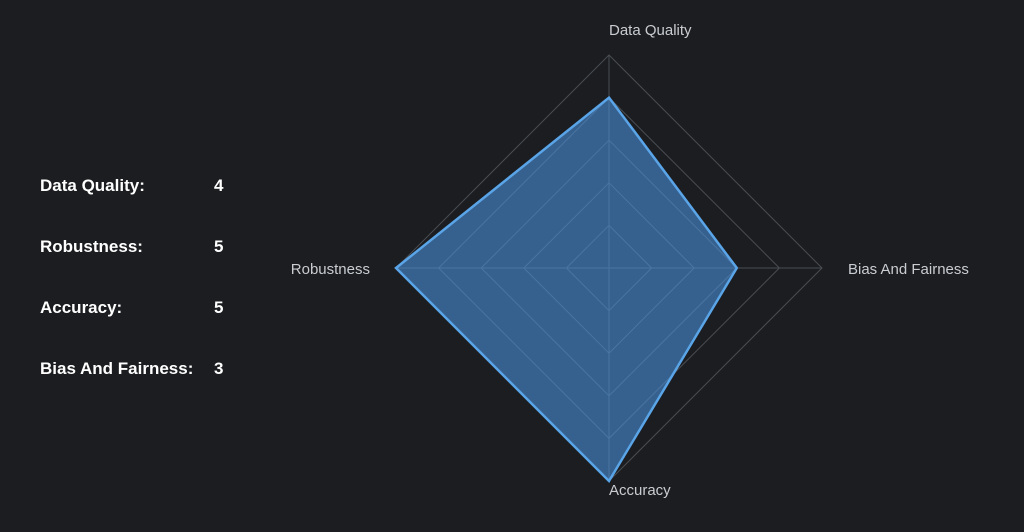  What do you see at coordinates (908, 269) in the screenshot?
I see `axis-label-1: Bias And Fairness` at bounding box center [908, 269].